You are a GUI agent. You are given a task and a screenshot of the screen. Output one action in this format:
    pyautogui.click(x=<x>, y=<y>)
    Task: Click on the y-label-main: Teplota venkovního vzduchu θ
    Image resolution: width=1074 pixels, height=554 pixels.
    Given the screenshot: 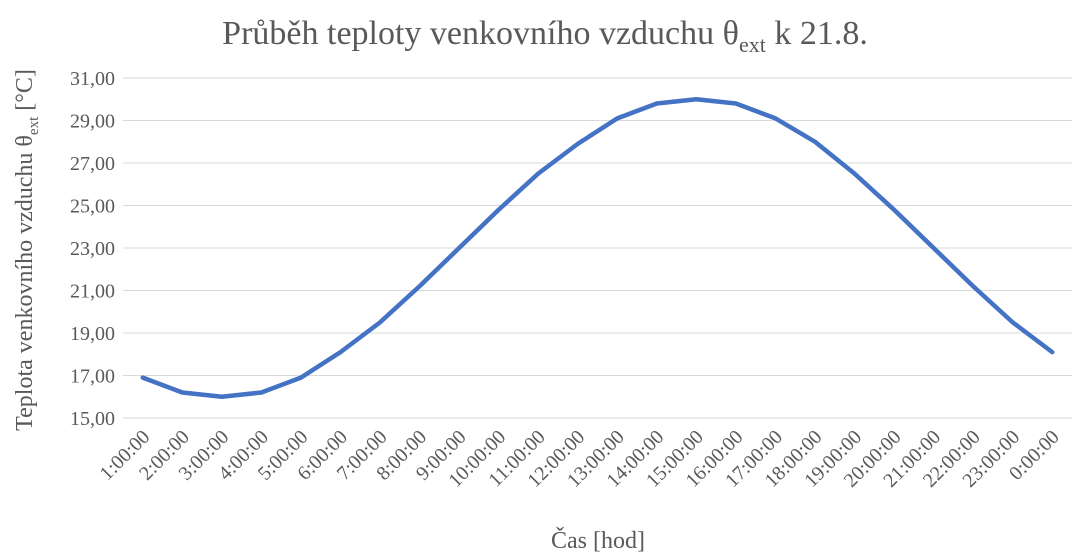 What is the action you would take?
    pyautogui.click(x=25, y=283)
    